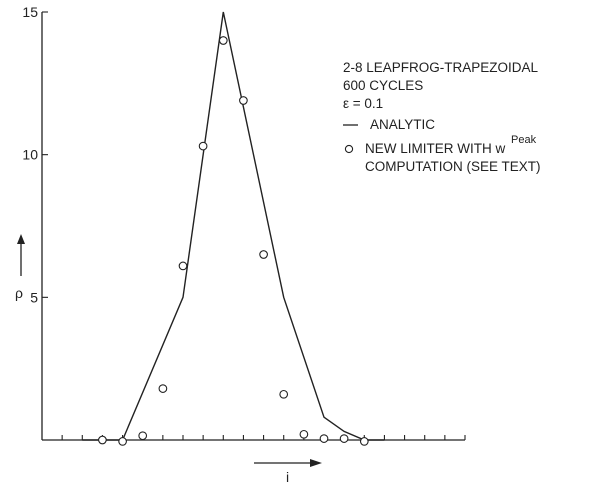 The width and height of the screenshot is (605, 483). I want to click on y-arrow-head, so click(21, 239).